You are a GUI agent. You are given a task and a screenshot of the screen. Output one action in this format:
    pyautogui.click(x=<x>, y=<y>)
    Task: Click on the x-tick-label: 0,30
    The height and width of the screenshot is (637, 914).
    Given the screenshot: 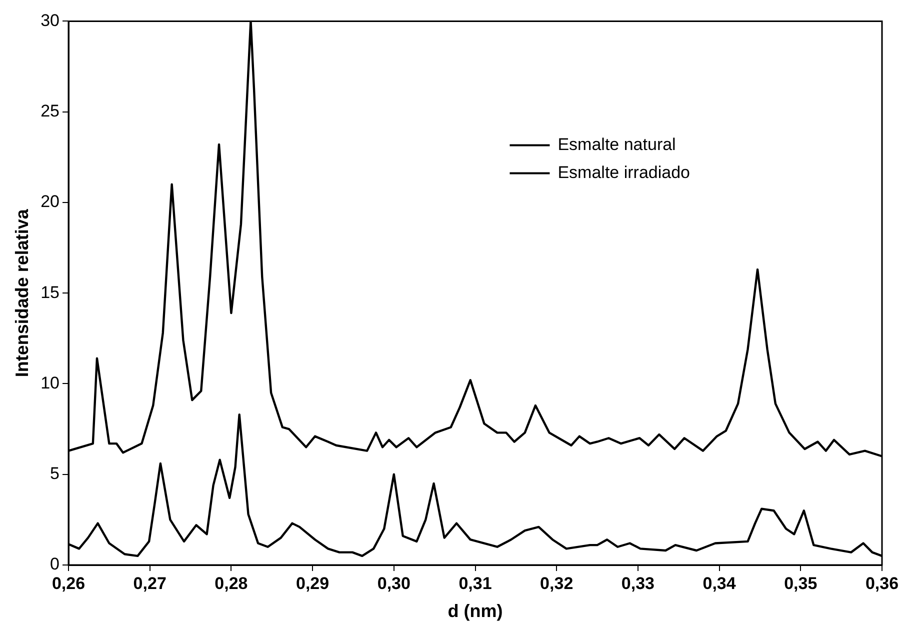 What is the action you would take?
    pyautogui.click(x=393, y=583)
    